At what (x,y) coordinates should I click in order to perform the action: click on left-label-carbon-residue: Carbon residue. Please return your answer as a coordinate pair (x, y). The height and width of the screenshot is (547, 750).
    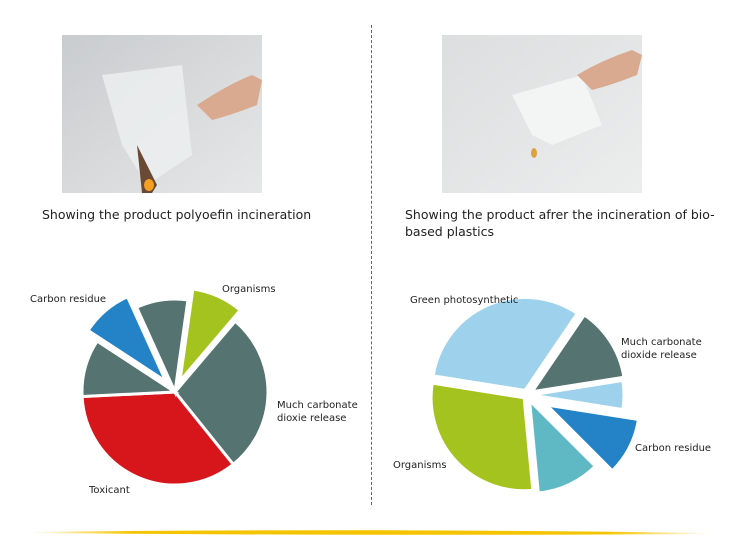
    Looking at the image, I should click on (68, 299).